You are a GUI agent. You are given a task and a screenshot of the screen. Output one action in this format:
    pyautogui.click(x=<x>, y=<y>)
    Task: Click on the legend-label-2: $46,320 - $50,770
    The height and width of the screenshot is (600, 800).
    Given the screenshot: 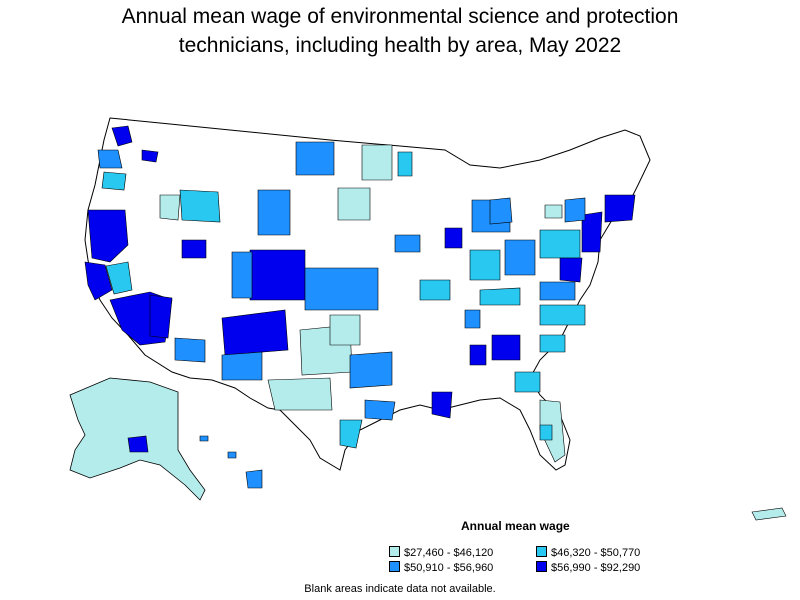 What is the action you would take?
    pyautogui.click(x=596, y=553)
    